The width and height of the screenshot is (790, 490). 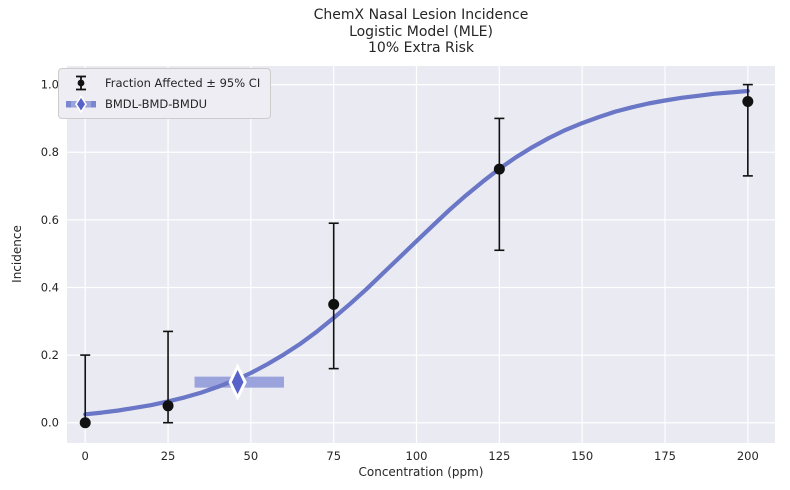 What do you see at coordinates (81, 104) in the screenshot?
I see `bmd-legend-icon` at bounding box center [81, 104].